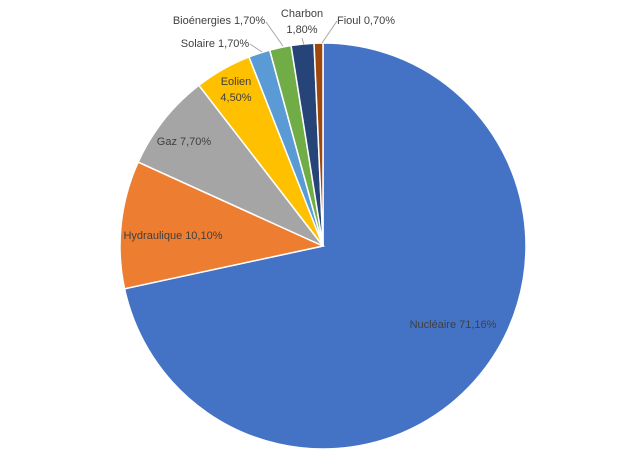 The width and height of the screenshot is (638, 466). Describe the element at coordinates (433, 325) in the screenshot. I see `category-label: Nucléaire` at that location.